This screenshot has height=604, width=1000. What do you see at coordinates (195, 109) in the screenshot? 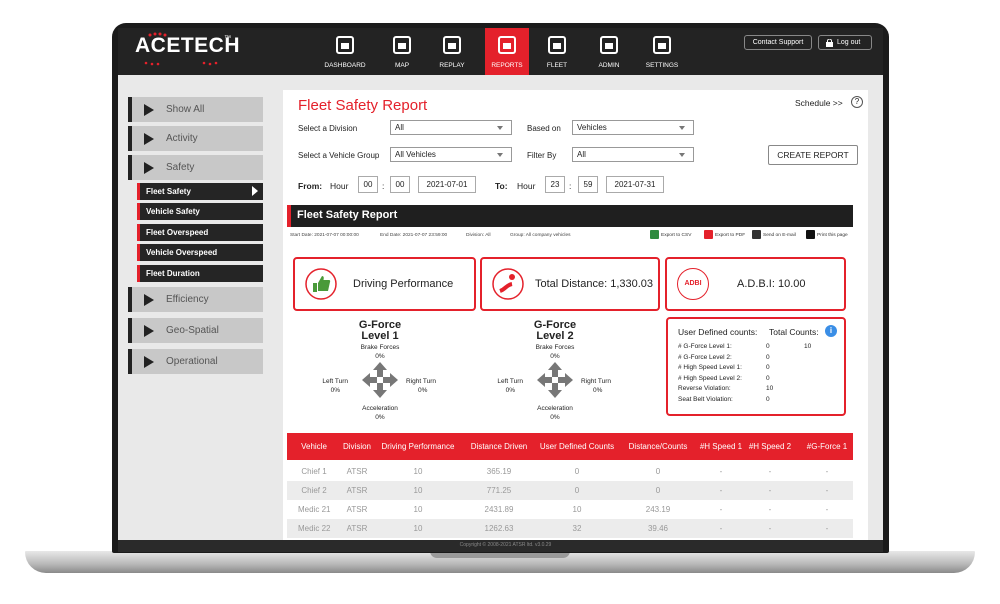
I see `sidebar-item: Show All` at bounding box center [195, 109].